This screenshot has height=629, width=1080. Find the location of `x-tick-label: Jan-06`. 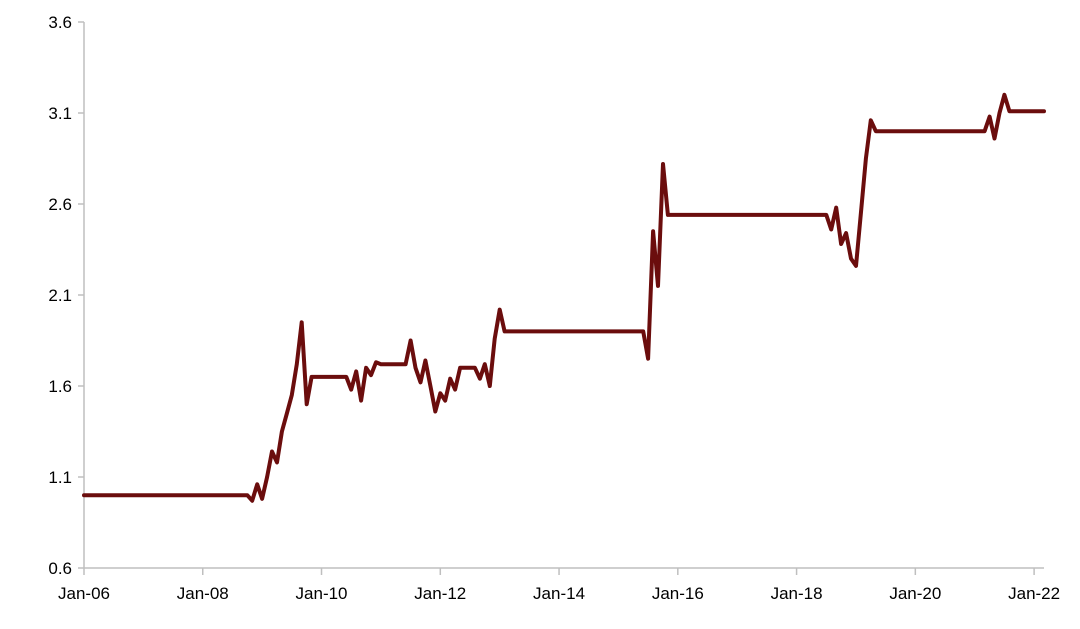

x-tick-label: Jan-06 is located at coordinates (84, 593).